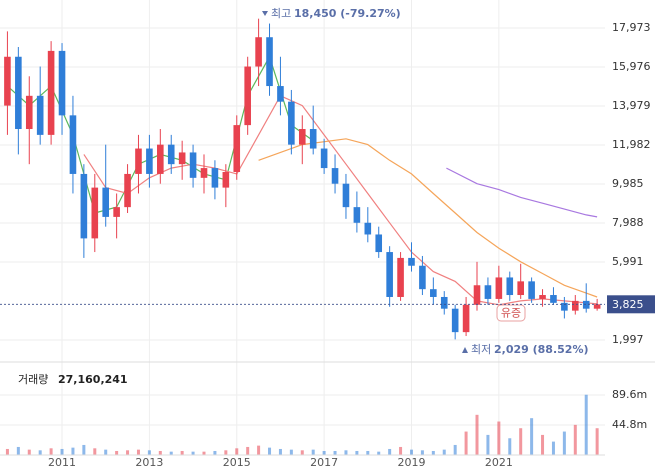  I want to click on event-tag: 유증, so click(511, 313).